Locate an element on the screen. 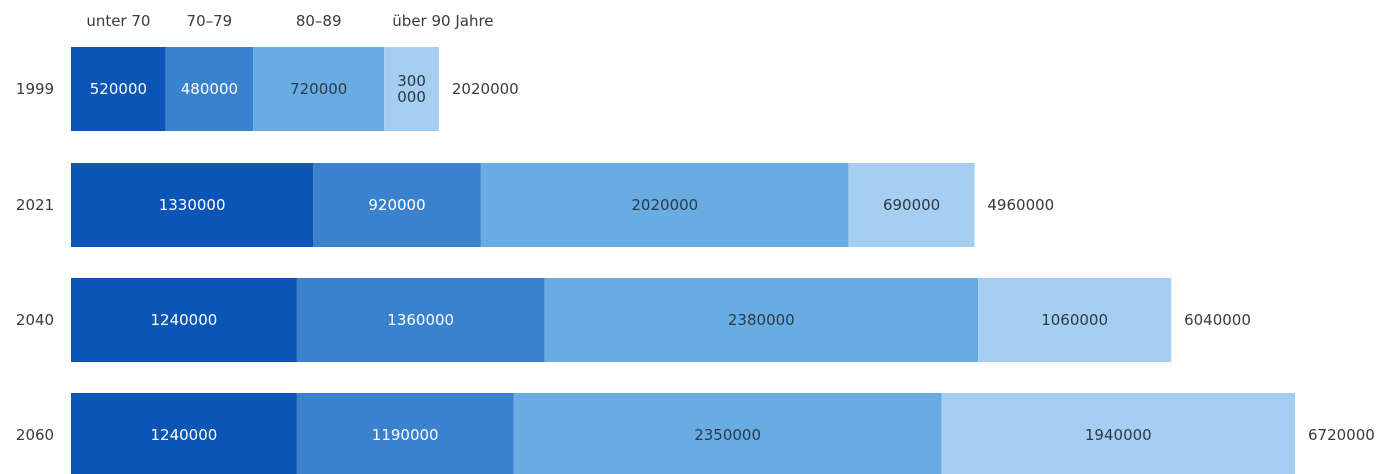  data-label-2021-ber-90-jahre: 690000 is located at coordinates (911, 205).